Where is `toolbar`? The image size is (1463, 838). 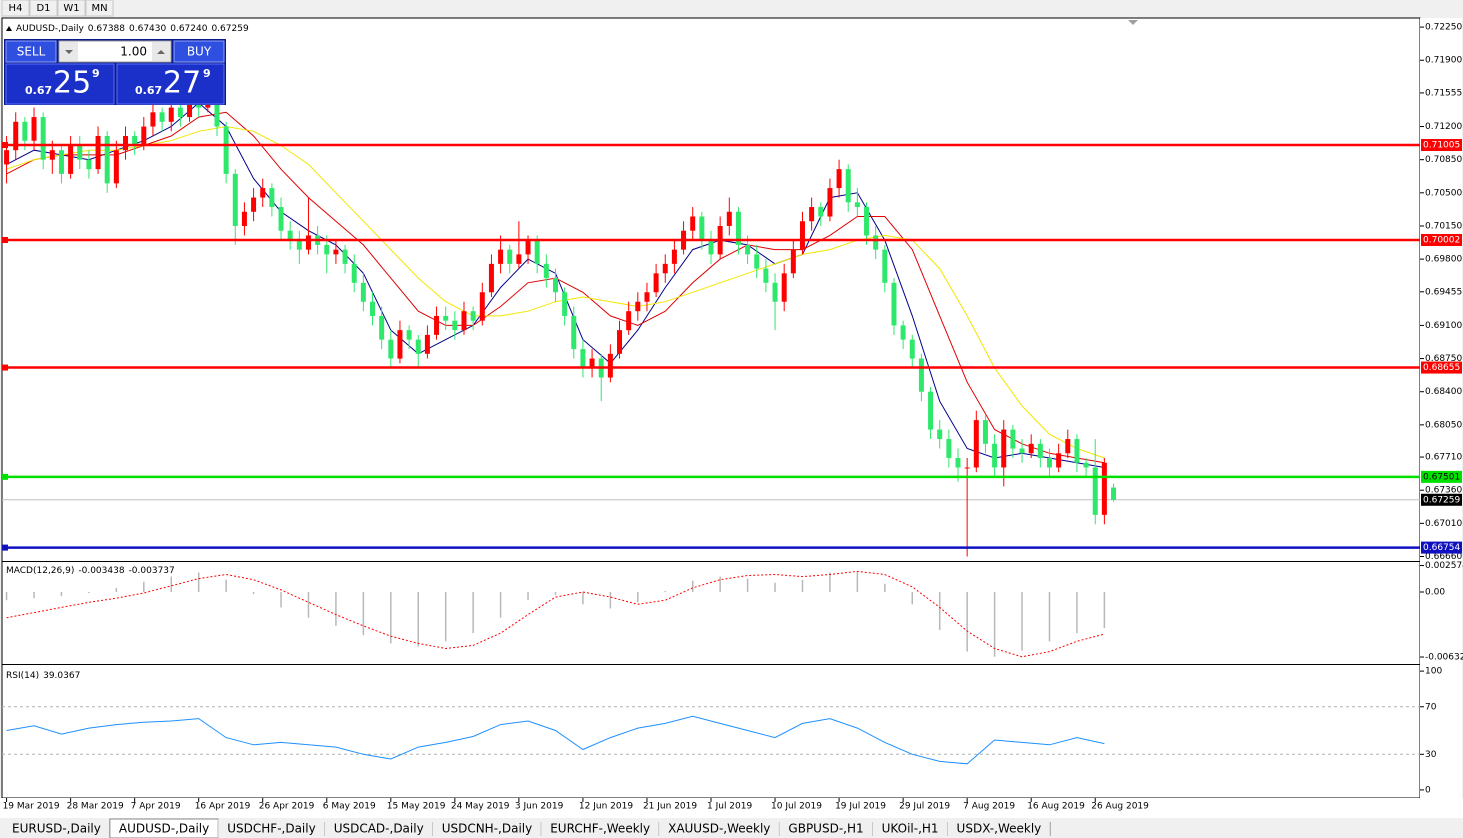
toolbar is located at coordinates (731, 9).